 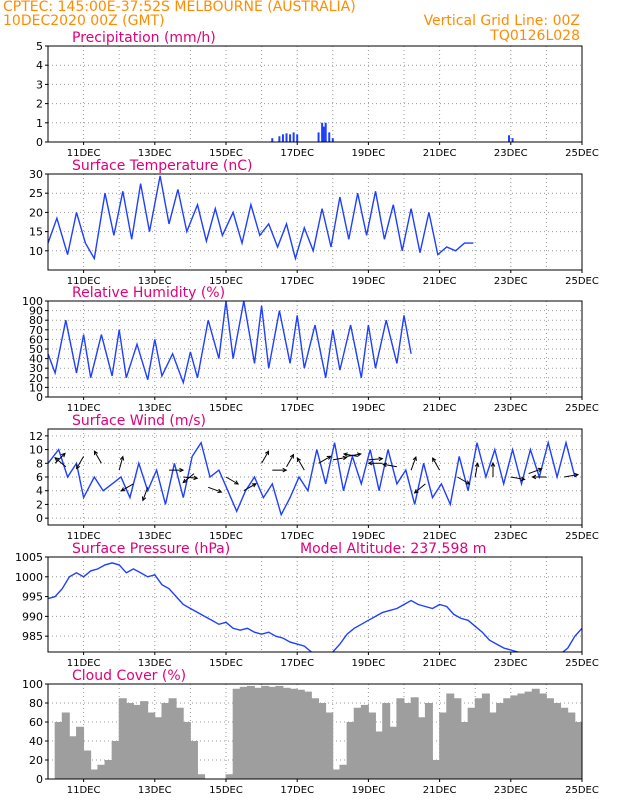 What do you see at coordinates (230, 343) in the screenshot?
I see `series-line-relative_humidity` at bounding box center [230, 343].